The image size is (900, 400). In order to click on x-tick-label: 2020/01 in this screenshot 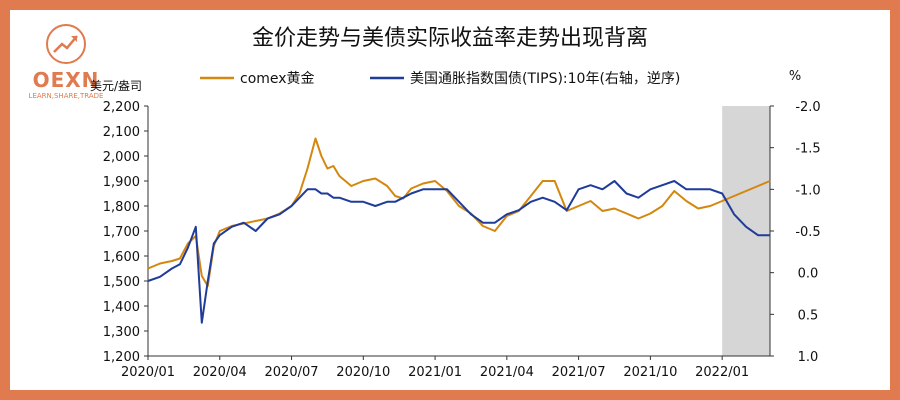, I will do `click(148, 372)`.